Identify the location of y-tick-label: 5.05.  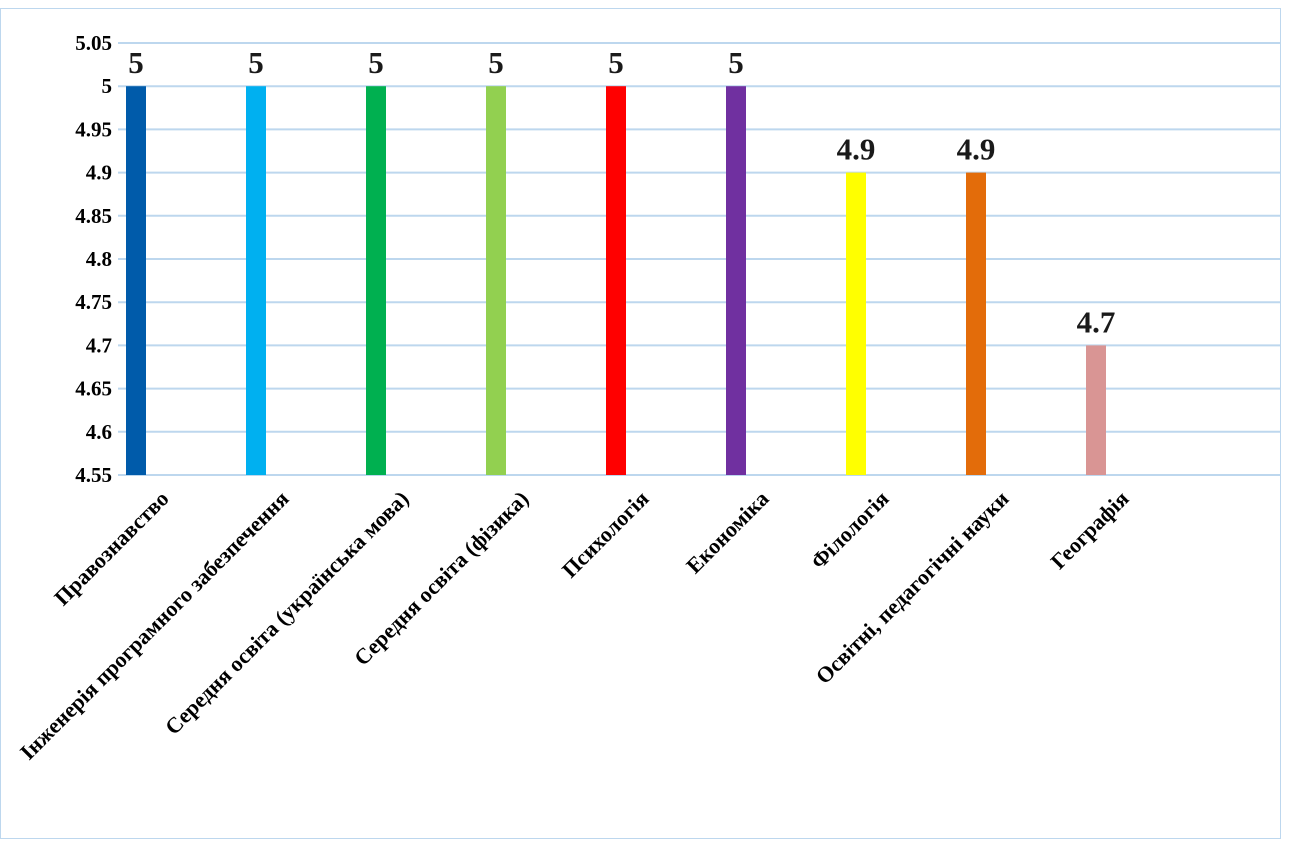
(93, 43).